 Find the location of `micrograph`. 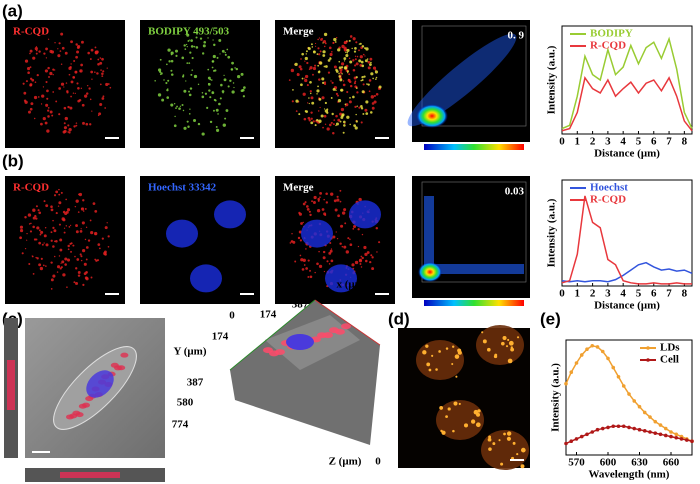

micrograph is located at coordinates (335, 84).